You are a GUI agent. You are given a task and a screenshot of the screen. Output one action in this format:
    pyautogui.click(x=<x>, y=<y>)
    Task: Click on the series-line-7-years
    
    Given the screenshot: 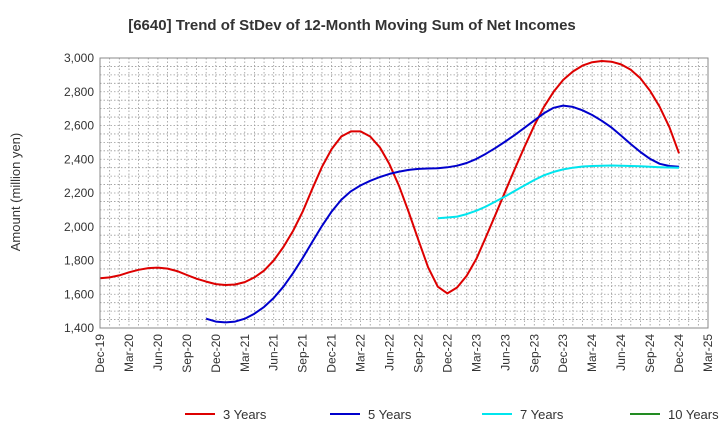 What is the action you would take?
    pyautogui.click(x=558, y=192)
    